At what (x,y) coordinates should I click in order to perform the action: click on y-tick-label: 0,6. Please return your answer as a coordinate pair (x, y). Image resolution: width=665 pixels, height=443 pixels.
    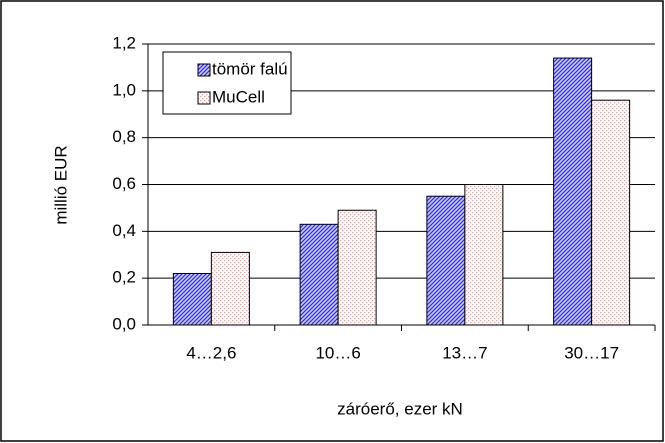
    Looking at the image, I should click on (124, 183).